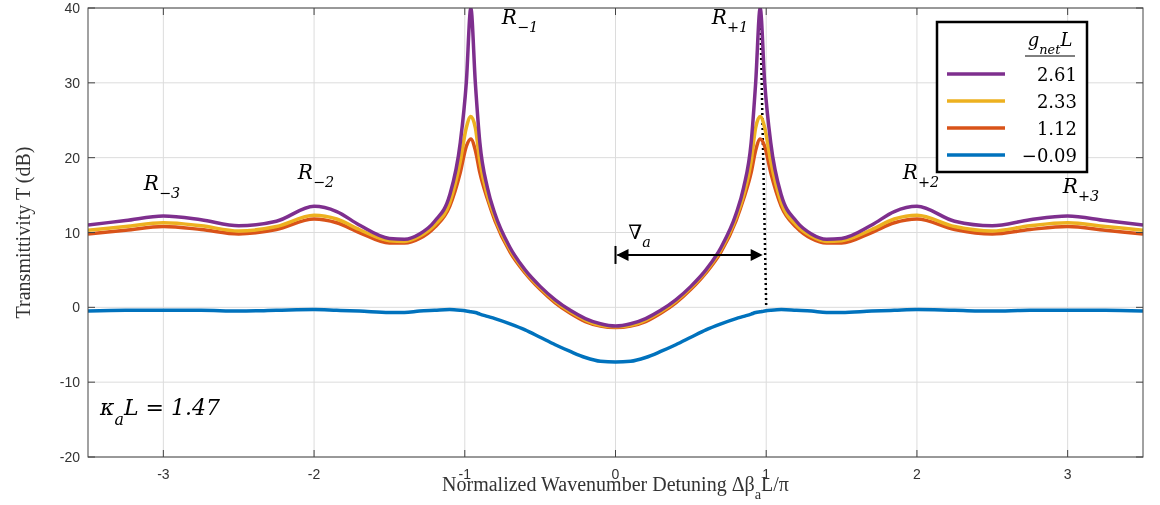 This screenshot has height=505, width=1160. I want to click on y-axis-title: Transmittivity T (dB), so click(23, 232).